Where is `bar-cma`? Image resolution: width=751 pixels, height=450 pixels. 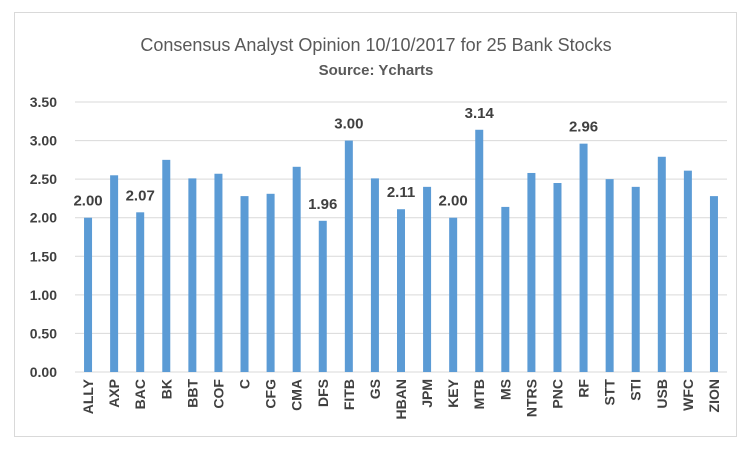 bar-cma is located at coordinates (296, 269).